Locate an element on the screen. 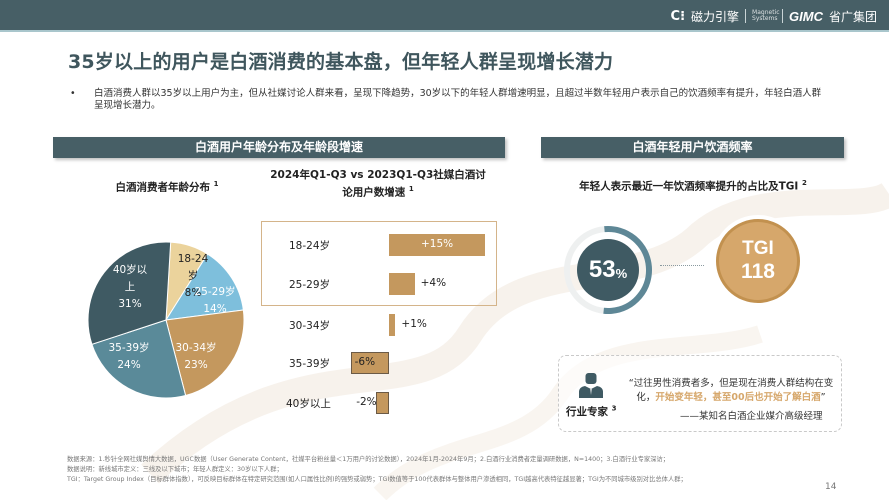  top-bar: C⁝ 磁力引擎 Magnetic Systems GIMC 省广集团 is located at coordinates (444, 16).